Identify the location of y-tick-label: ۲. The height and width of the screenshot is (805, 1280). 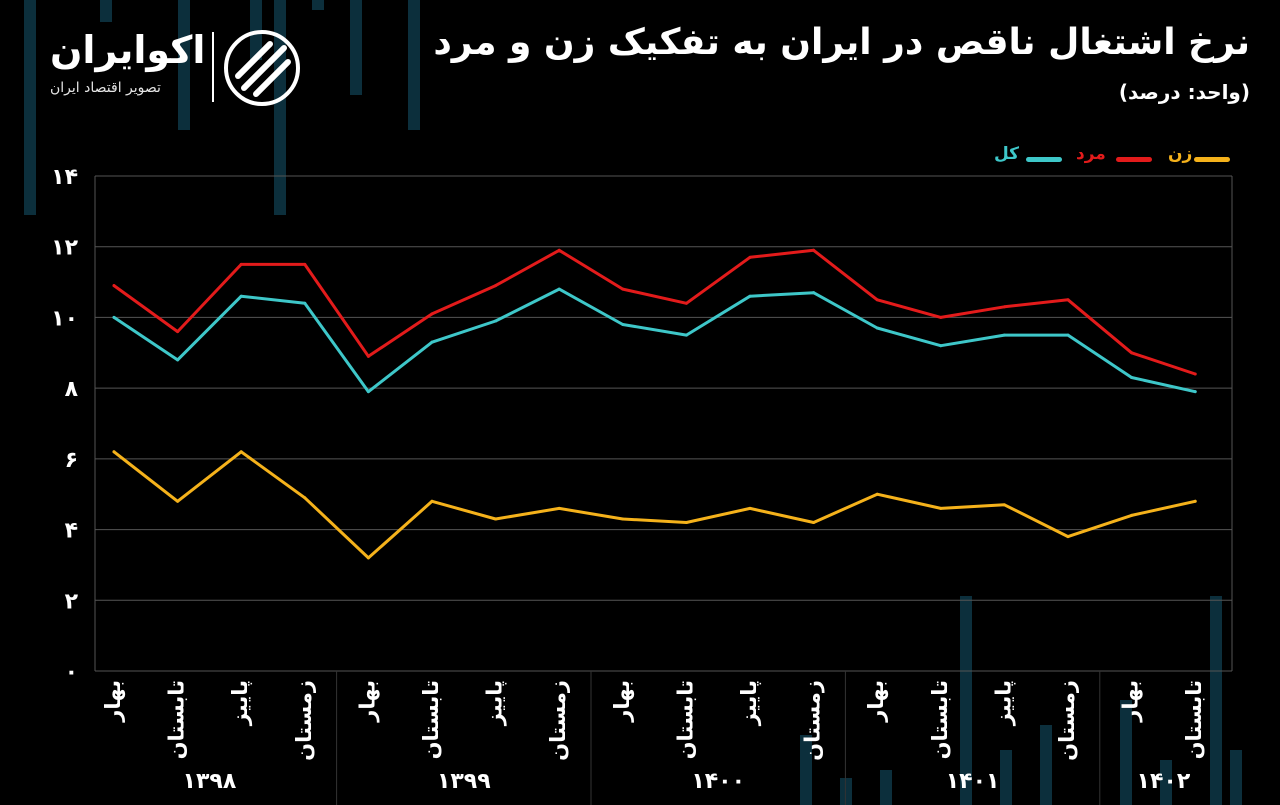
(72, 601).